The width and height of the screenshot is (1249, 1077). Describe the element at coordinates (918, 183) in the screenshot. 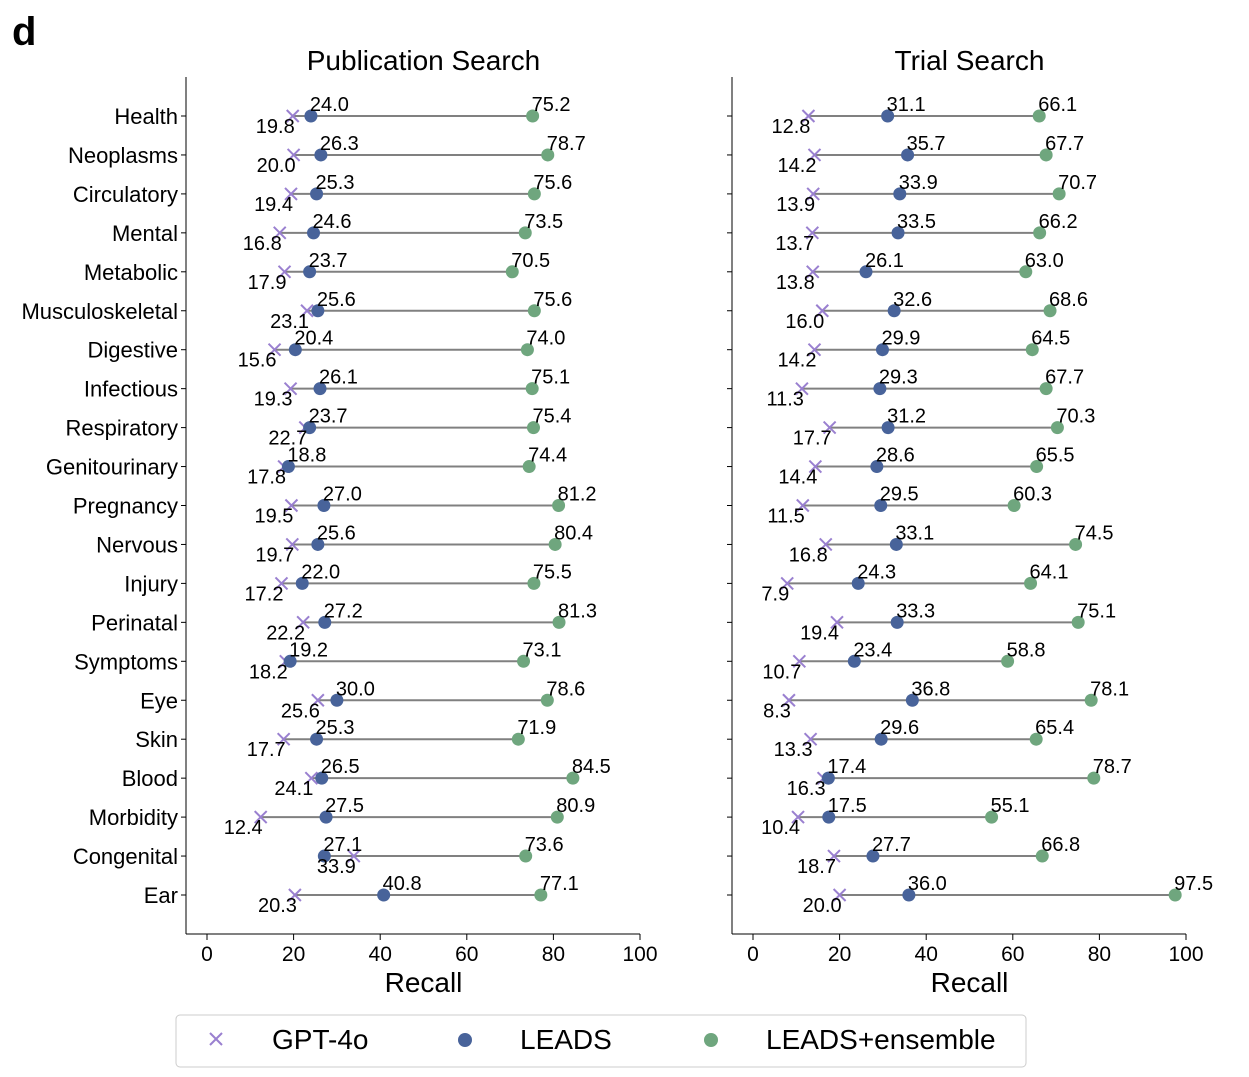

I see `leads-value-label: 33.9` at that location.